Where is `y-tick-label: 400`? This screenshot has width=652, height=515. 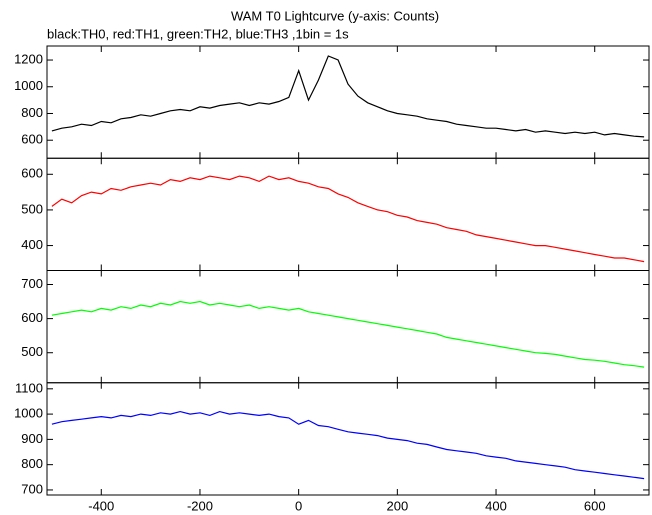 y-tick-label: 400 is located at coordinates (32, 244).